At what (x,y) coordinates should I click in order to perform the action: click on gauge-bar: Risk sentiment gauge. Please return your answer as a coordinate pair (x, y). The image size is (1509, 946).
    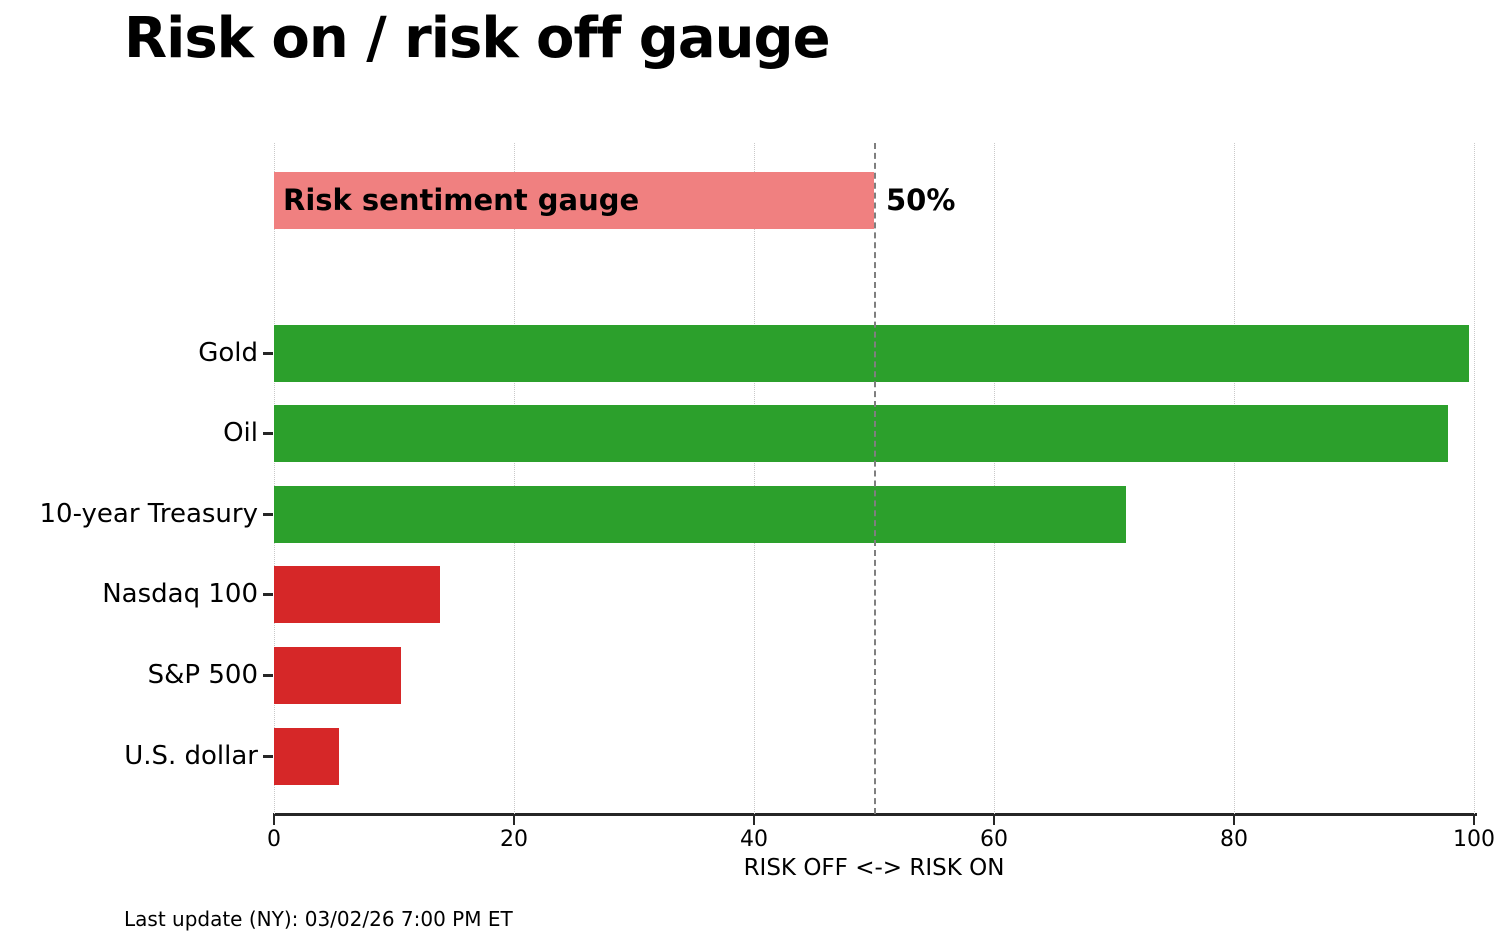
    Looking at the image, I should click on (574, 200).